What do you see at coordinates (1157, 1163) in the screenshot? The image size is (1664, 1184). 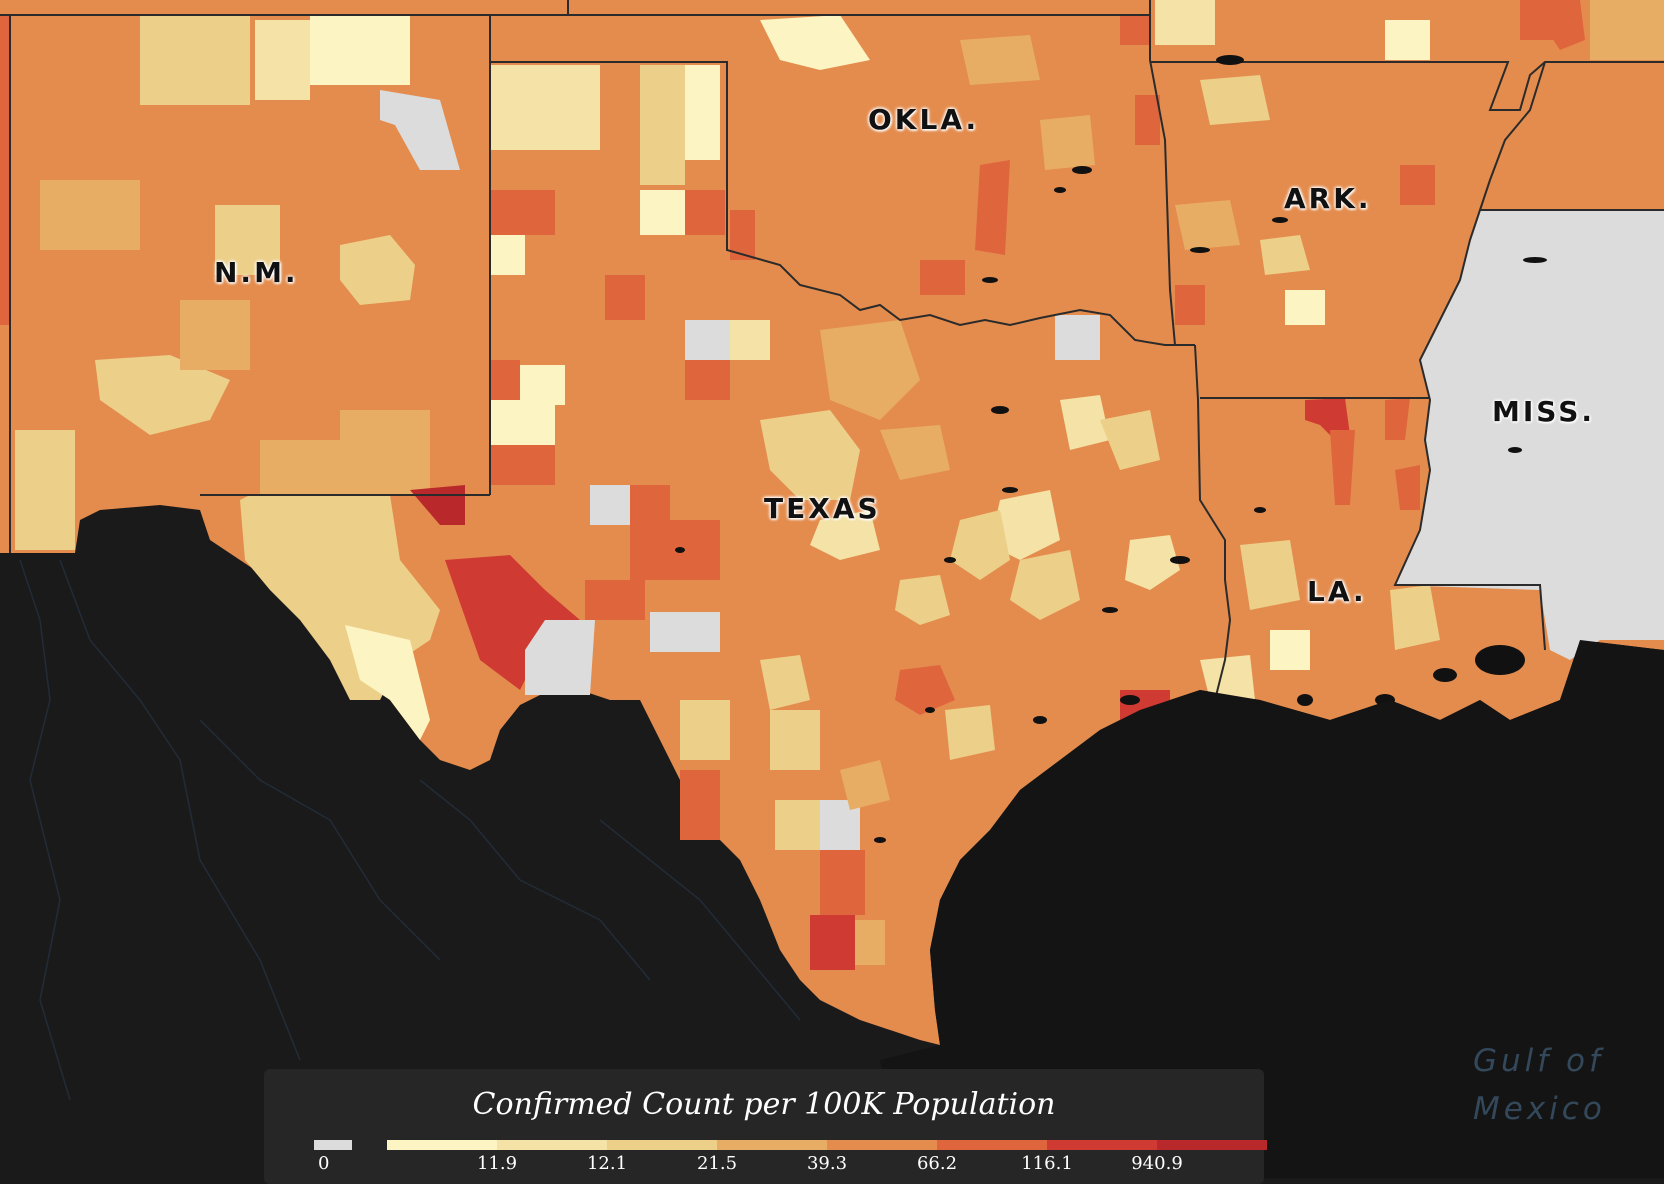 I see `legend-tick-label: 940.9` at bounding box center [1157, 1163].